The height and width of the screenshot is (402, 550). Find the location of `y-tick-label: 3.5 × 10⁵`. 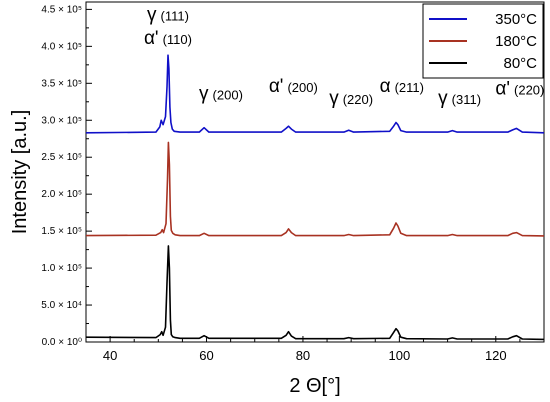

y-tick-label: 3.5 × 10⁵ is located at coordinates (61, 83).